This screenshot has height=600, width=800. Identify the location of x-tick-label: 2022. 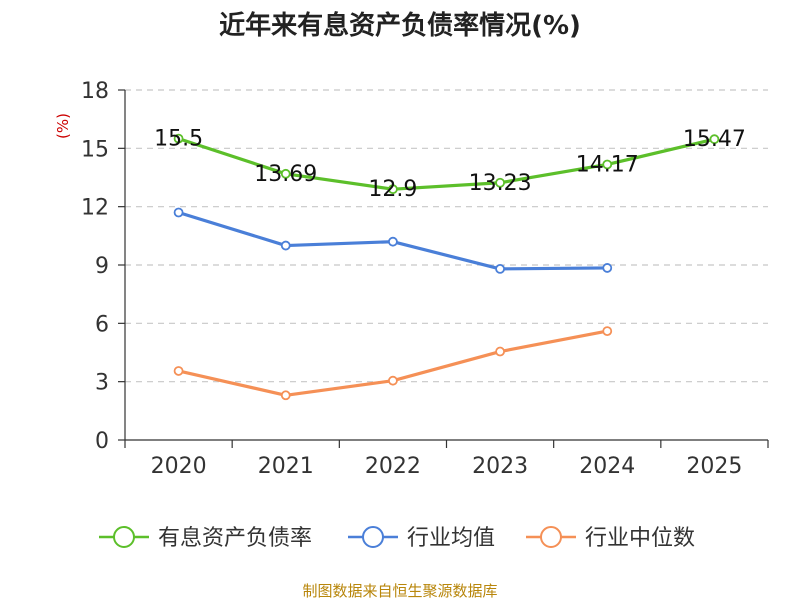
(393, 466).